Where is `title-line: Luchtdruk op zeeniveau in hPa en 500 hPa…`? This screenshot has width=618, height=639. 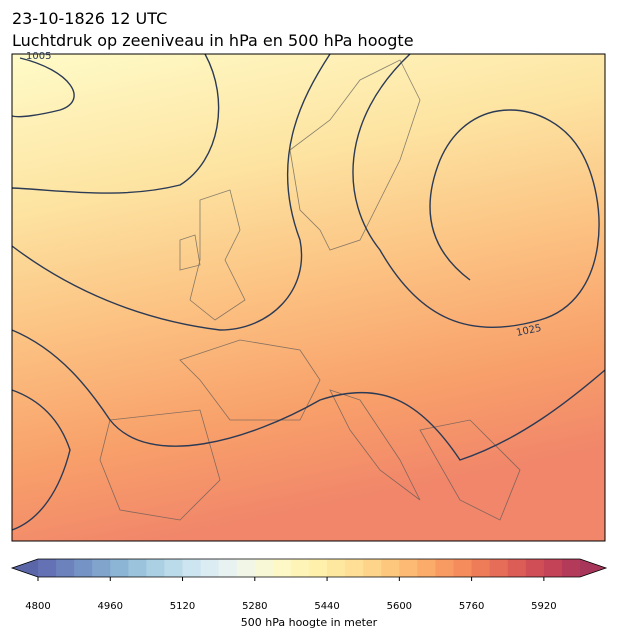
title-line: Luchtdruk op zeeniveau in hPa en 500 hPa… is located at coordinates (213, 40).